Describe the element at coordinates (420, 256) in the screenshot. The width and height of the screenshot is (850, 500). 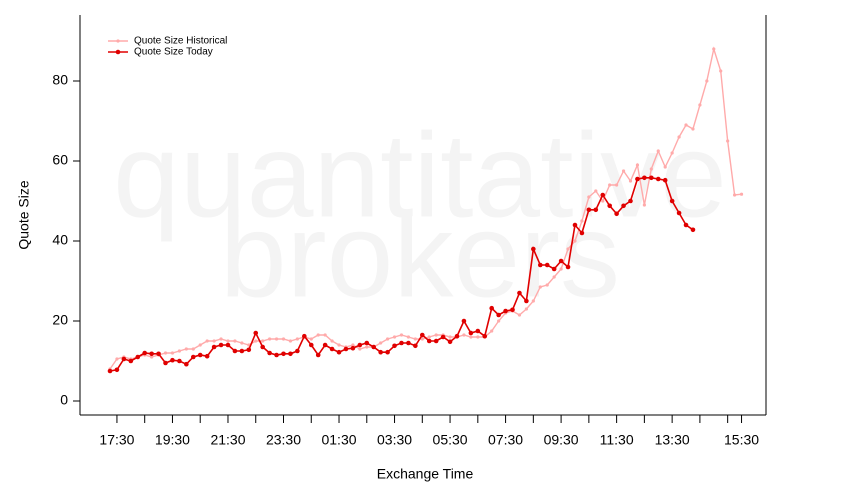
I see `watermark: brokers` at that location.